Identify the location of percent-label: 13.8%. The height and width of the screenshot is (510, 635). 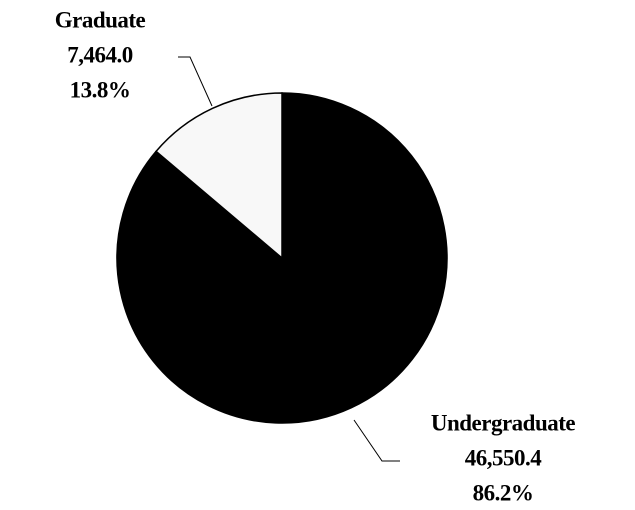
(100, 89).